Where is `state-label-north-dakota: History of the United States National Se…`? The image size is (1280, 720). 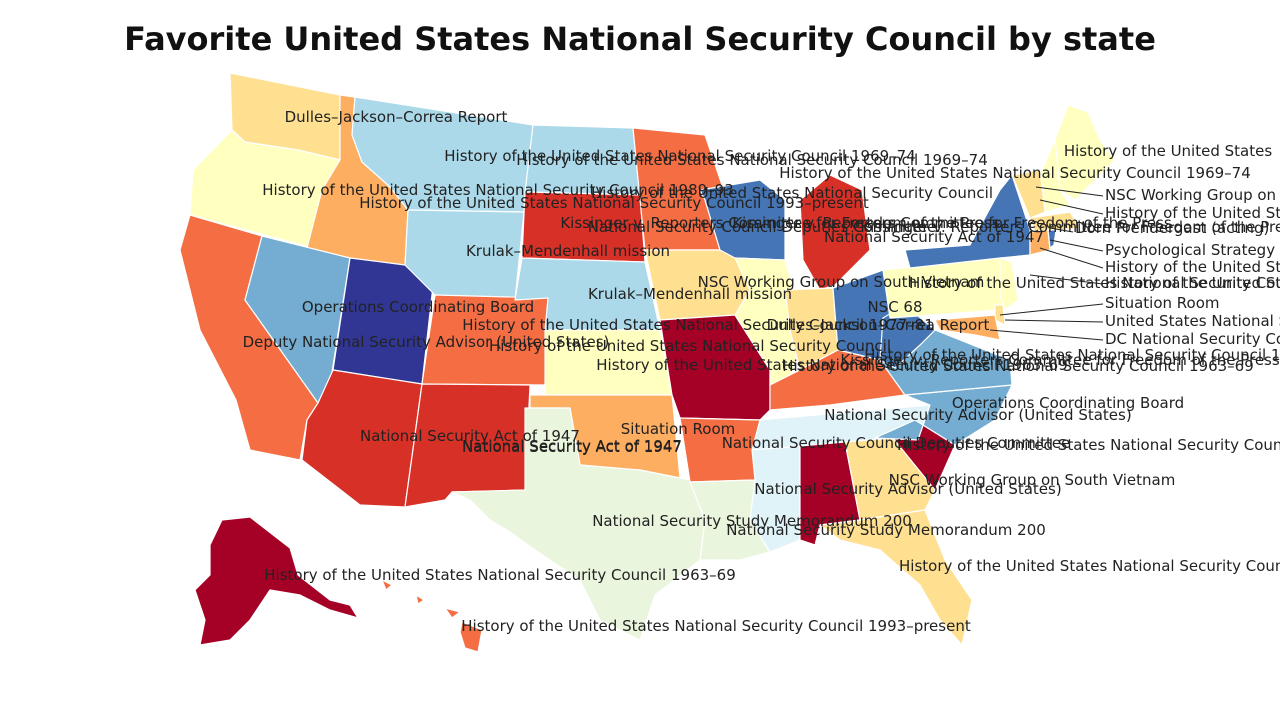
state-label-north-dakota: History of the United States National Se… is located at coordinates (752, 160).